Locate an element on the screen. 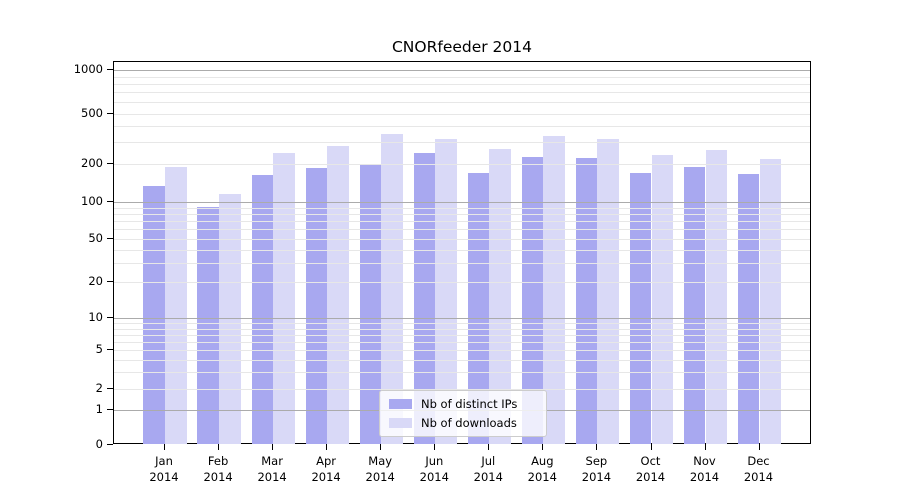  bar-oct-distinct-ips is located at coordinates (640, 308).